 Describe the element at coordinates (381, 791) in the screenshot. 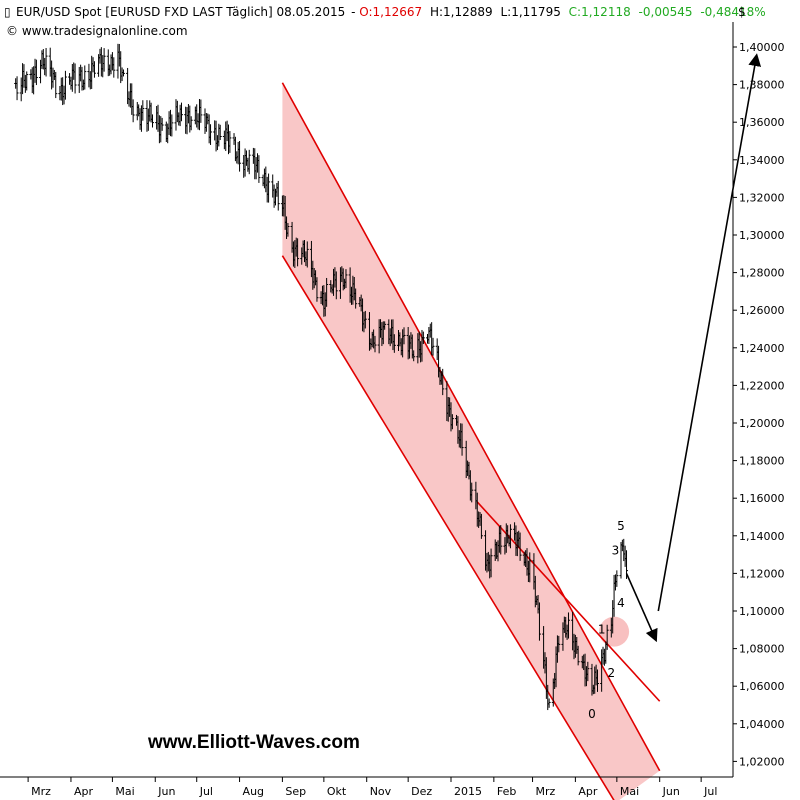

I see `x-tick-label: Nov` at that location.